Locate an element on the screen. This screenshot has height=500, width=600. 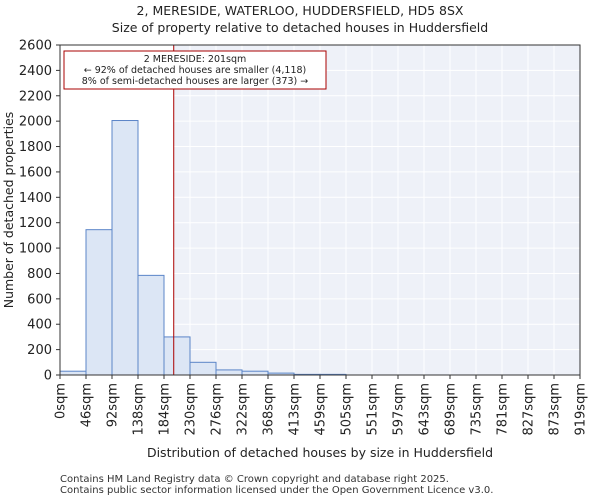
x-tick-label: 505sqm is located at coordinates (347, 409).